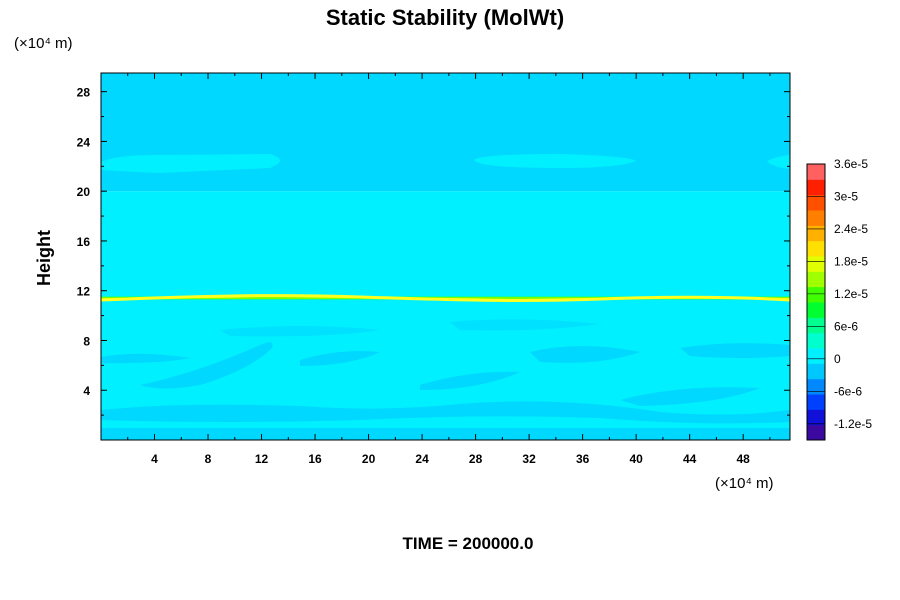 This screenshot has width=900, height=600. I want to click on colorbar-tick-label: 3e-5, so click(846, 196).